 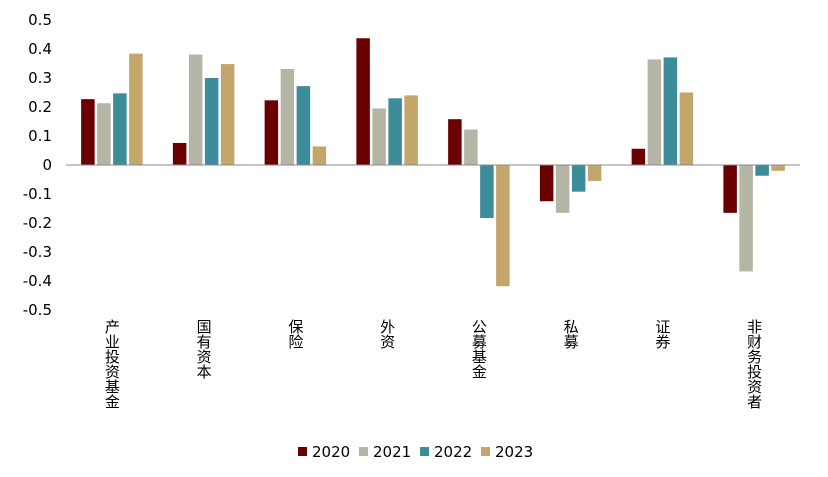 I want to click on legend-swatch-2021, so click(x=363, y=451).